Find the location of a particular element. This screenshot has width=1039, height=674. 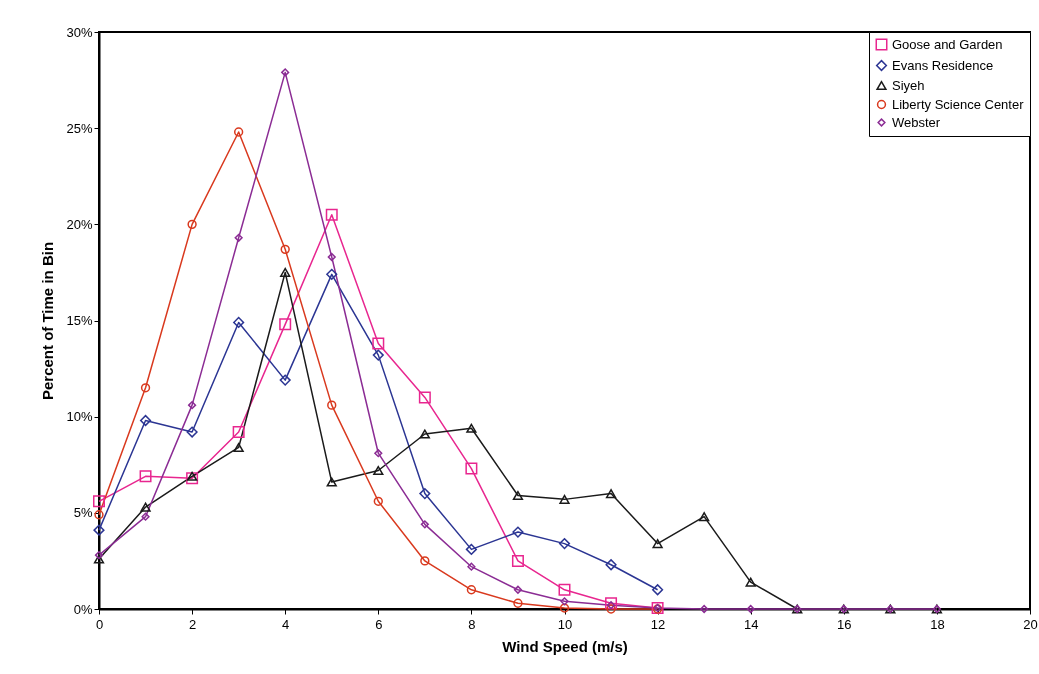

legend-label: Webster is located at coordinates (916, 122).